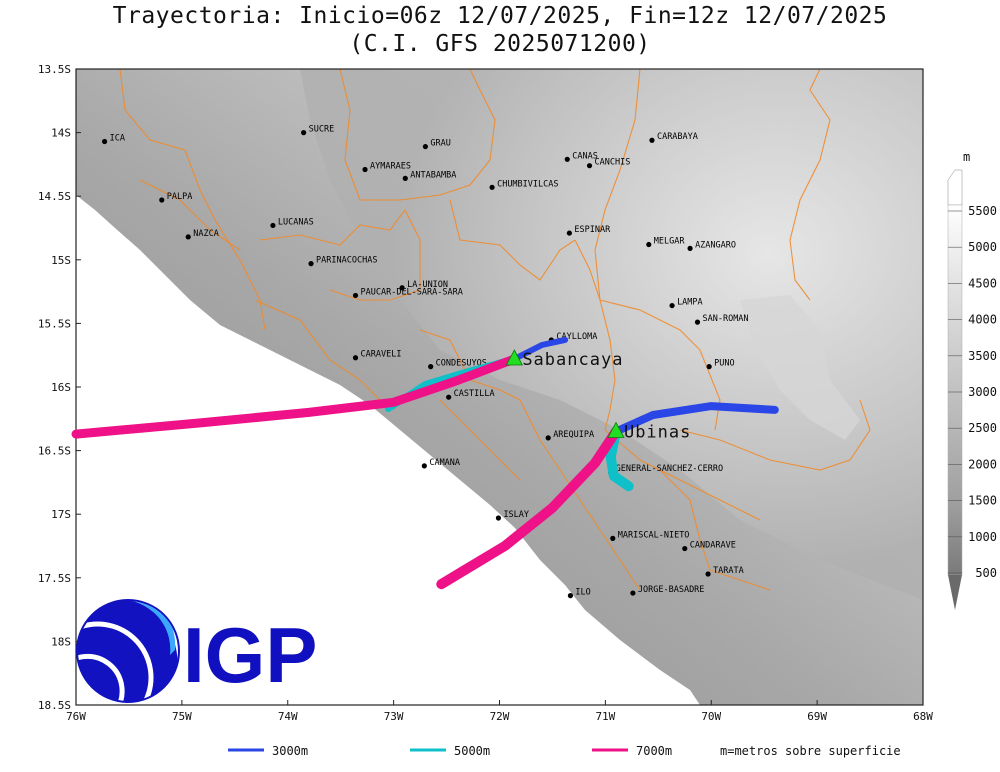 This screenshot has width=1000, height=772. Describe the element at coordinates (677, 137) in the screenshot. I see `province-label: CARABAYA` at that location.